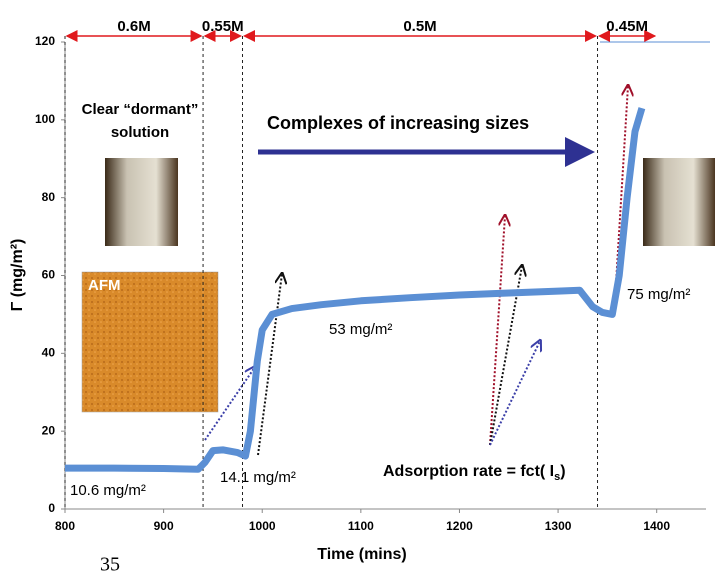 The width and height of the screenshot is (716, 571). I want to click on x-tick-label: 1400, so click(656, 526).